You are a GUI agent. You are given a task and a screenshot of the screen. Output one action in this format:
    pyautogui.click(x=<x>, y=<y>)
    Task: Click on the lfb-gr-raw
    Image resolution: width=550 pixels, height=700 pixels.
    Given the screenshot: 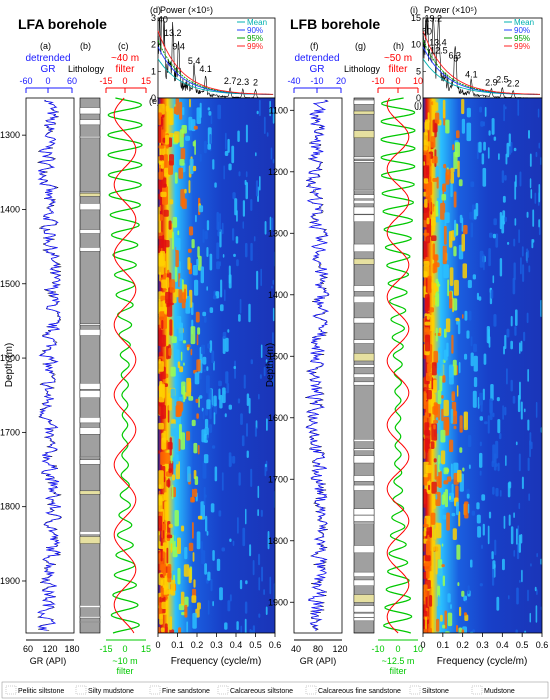 What is the action you would take?
    pyautogui.click(x=317, y=365)
    